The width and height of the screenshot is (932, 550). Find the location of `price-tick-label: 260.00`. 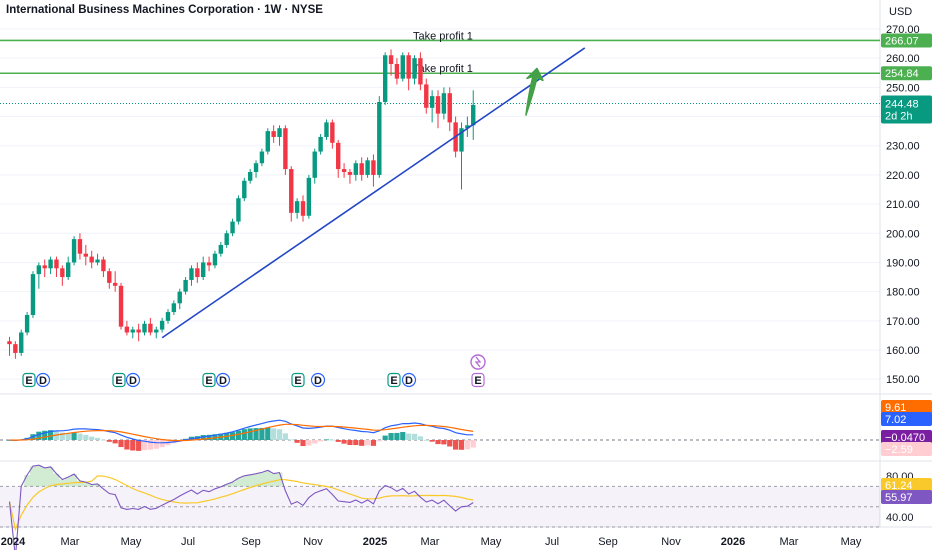

price-tick-label: 260.00 is located at coordinates (903, 59).